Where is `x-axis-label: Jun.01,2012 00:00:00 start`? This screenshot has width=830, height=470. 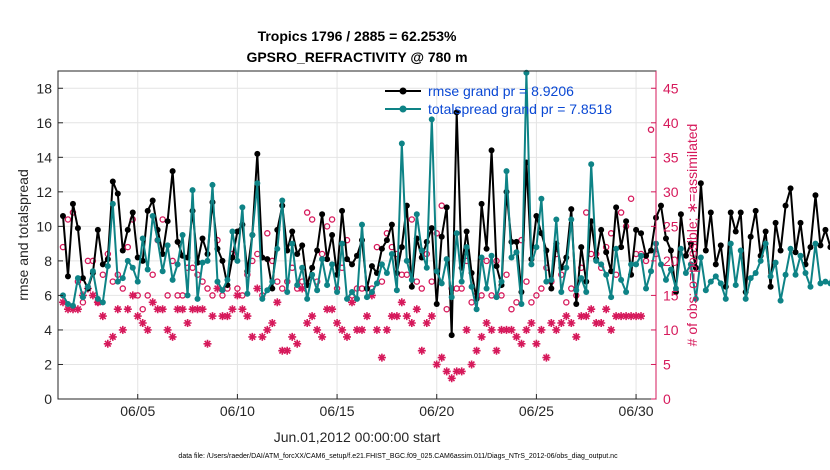 x-axis-label: Jun.01,2012 00:00:00 start is located at coordinates (357, 437).